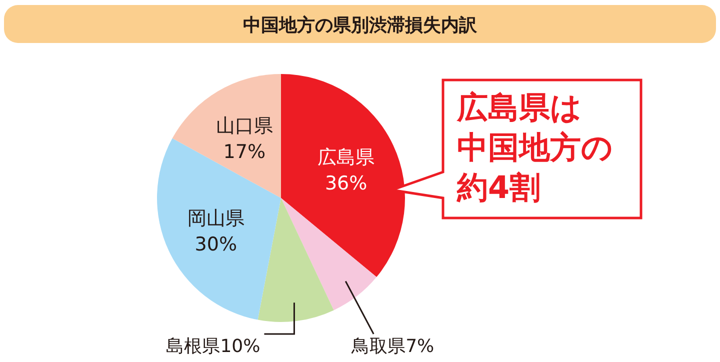 The image size is (720, 362). I want to click on slice-label: 広島県, so click(346, 157).